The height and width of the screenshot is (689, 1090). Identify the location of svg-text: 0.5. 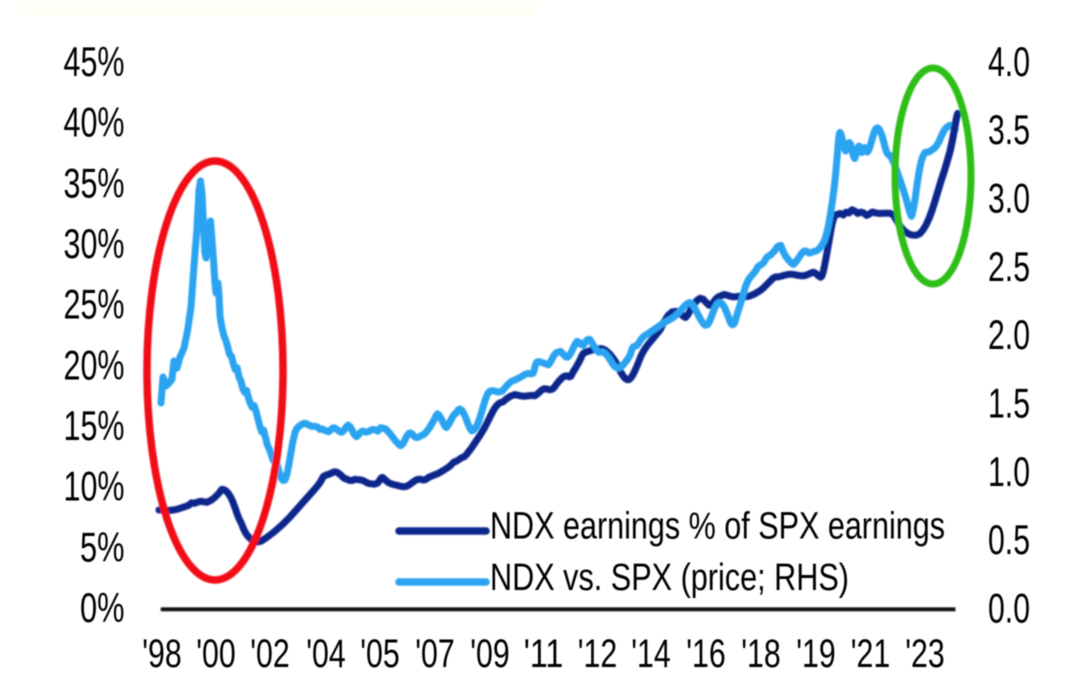
(1009, 539).